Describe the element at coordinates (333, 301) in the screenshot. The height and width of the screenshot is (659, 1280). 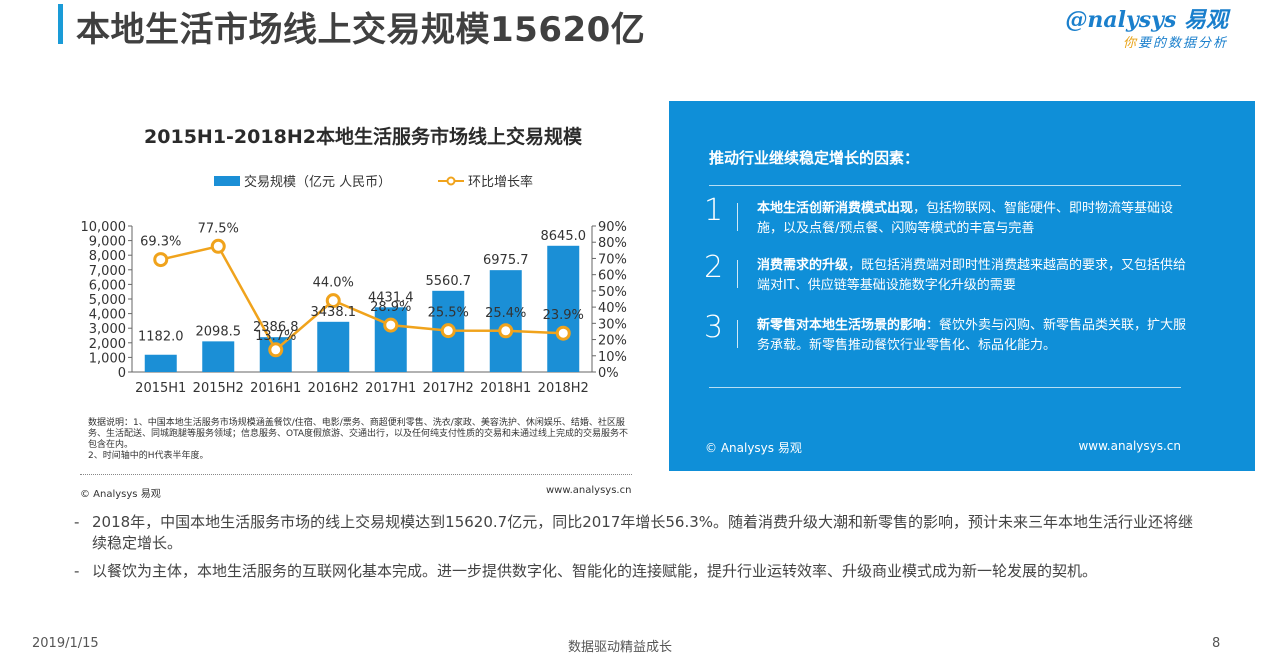
I see `line-point-2016H2` at that location.